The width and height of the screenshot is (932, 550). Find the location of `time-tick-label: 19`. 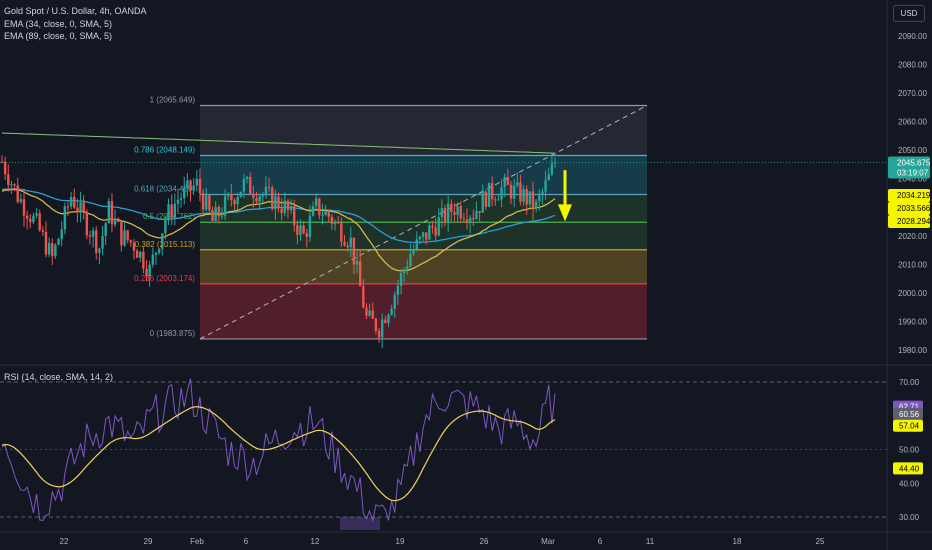

time-tick-label: 19 is located at coordinates (400, 541).